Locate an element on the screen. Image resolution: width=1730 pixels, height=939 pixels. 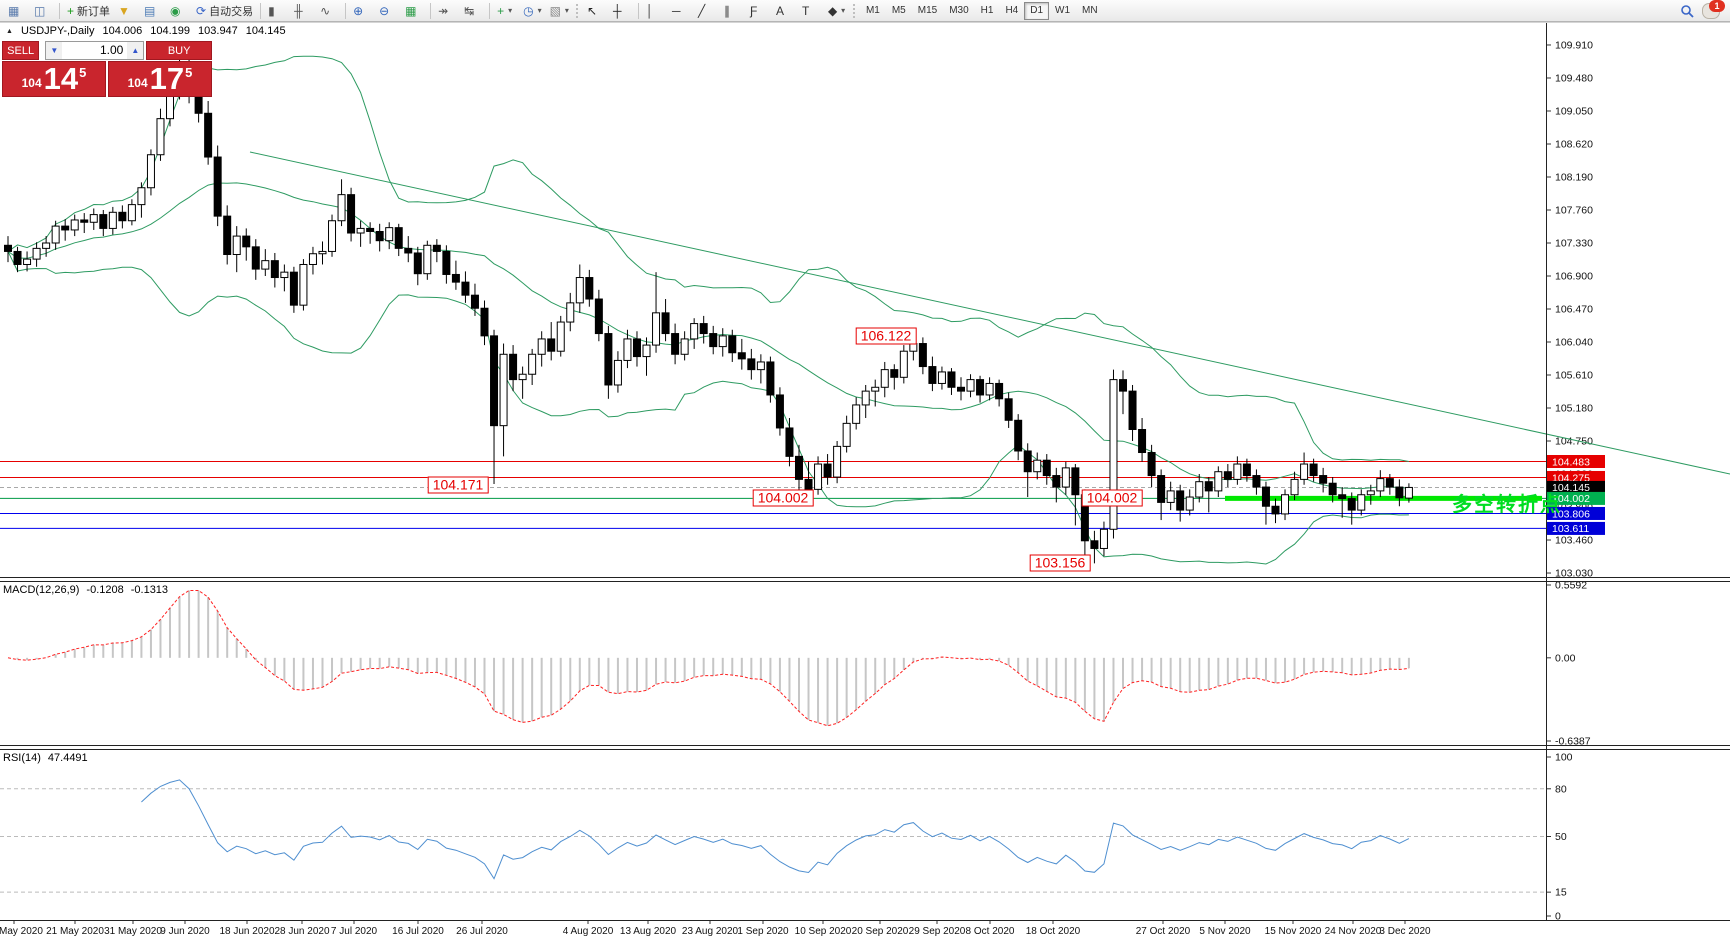
toolbar-separator is located at coordinates (638, 10).